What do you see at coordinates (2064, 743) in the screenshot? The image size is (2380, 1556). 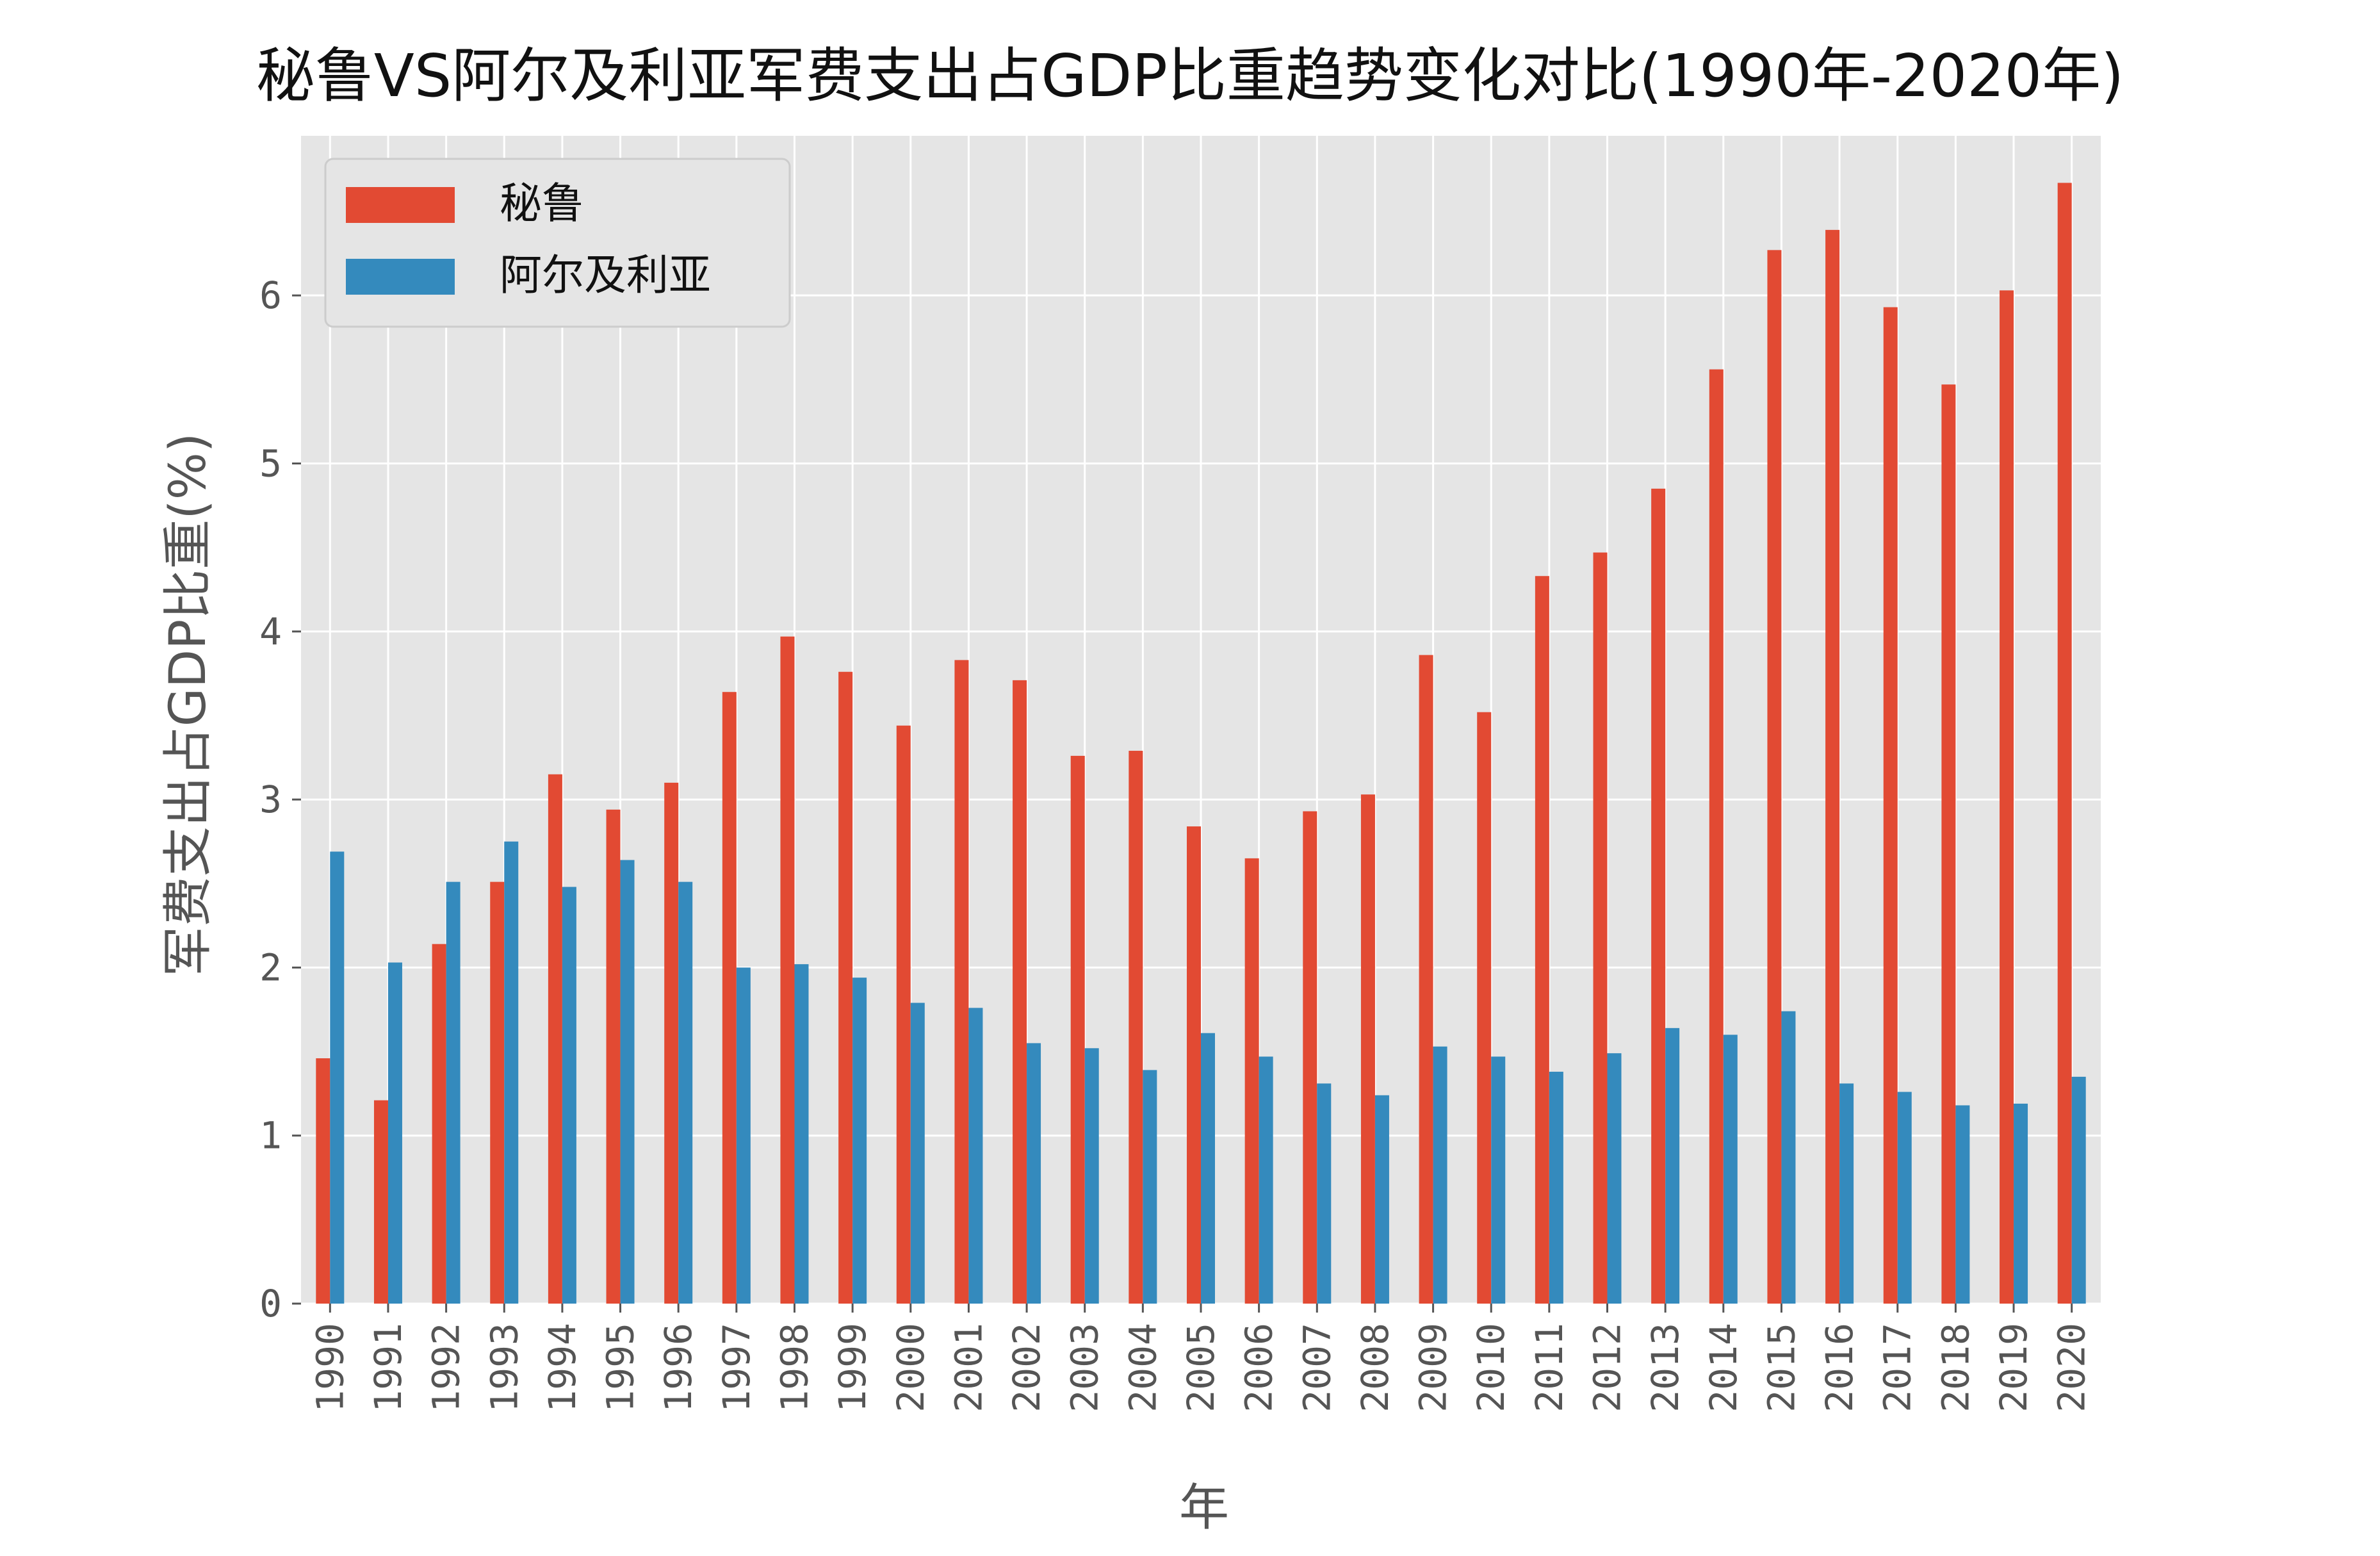 I see `bar-peru-2020` at bounding box center [2064, 743].